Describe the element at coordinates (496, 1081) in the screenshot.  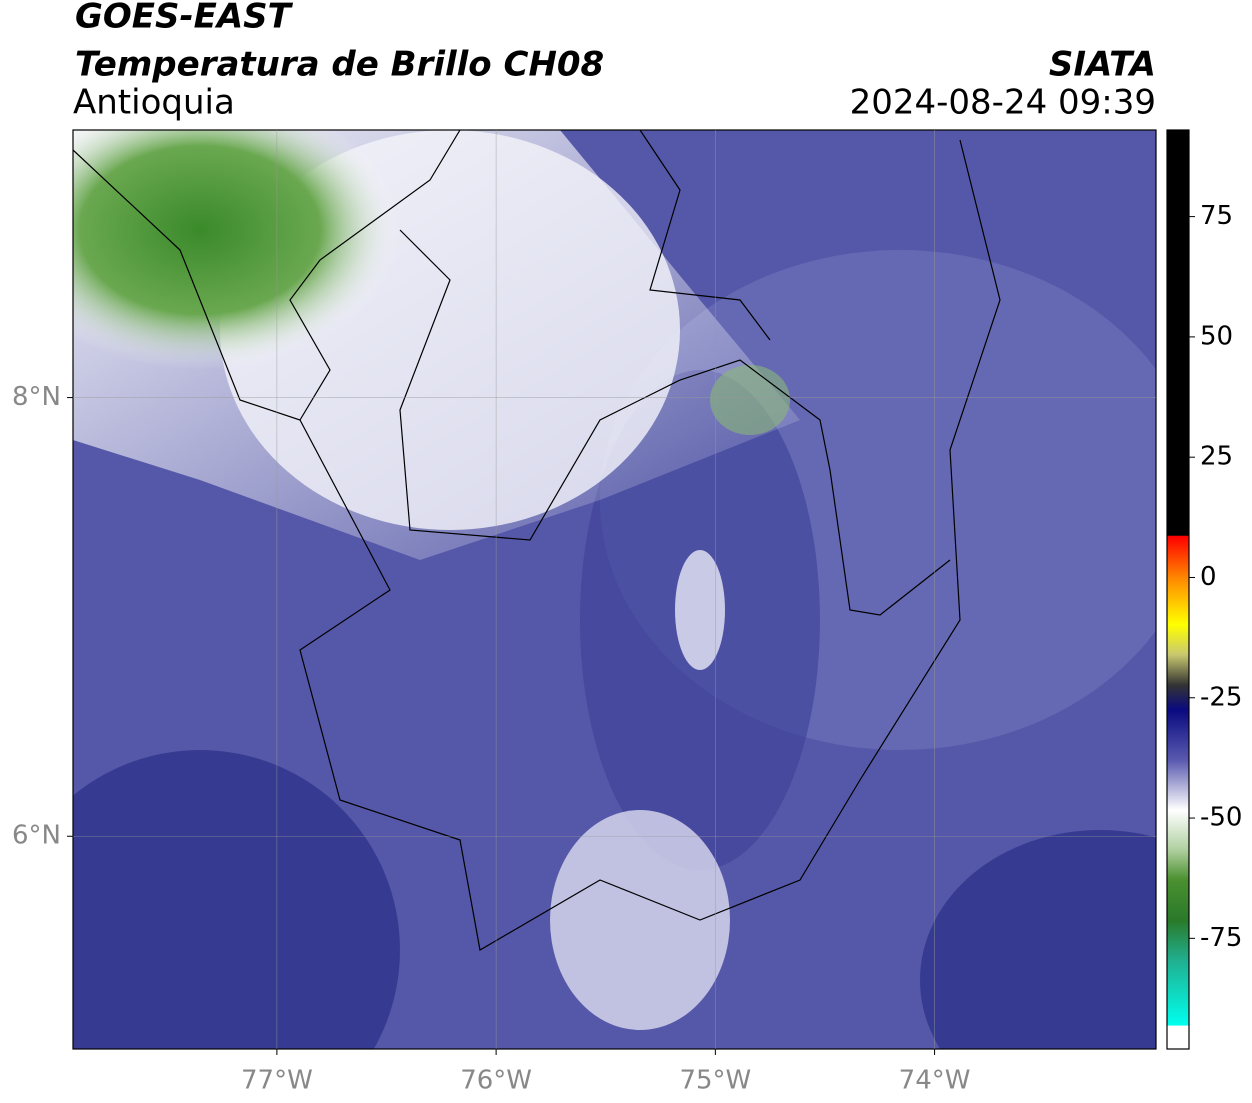
I see `x-tick-label: 76°W` at that location.